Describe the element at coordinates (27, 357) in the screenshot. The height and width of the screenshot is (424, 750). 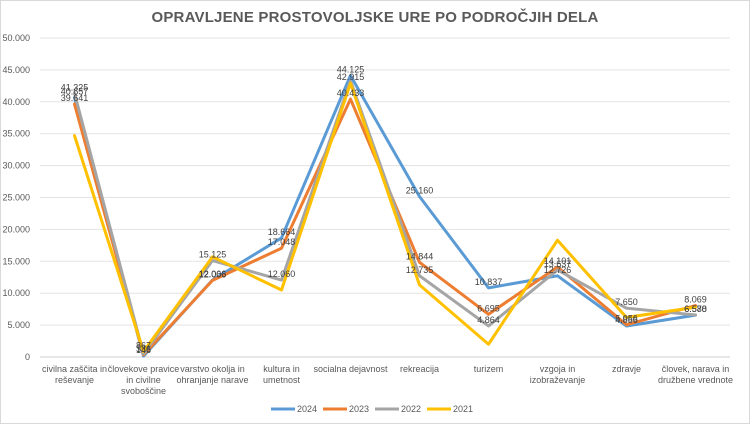
I see `y-tick-label: 0` at that location.